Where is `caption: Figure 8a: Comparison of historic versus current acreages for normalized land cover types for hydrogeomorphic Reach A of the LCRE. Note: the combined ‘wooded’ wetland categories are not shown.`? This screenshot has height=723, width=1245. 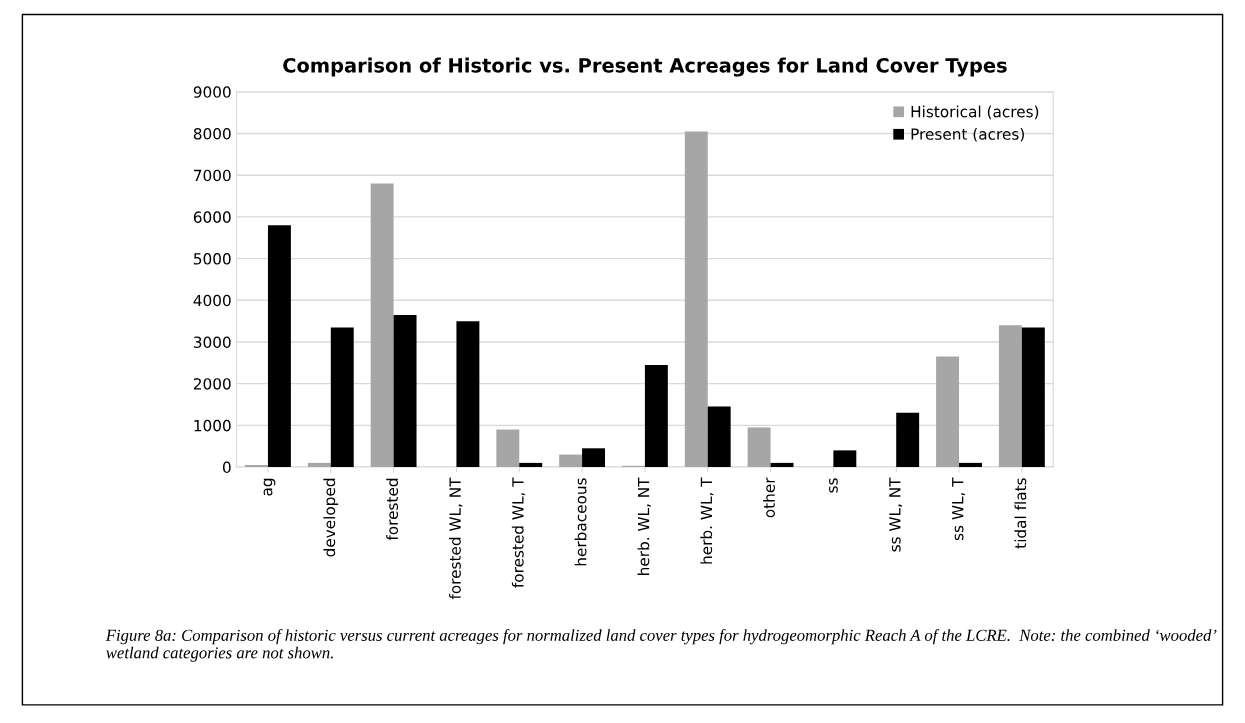
caption: Figure 8a: Comparison of historic versus current acreages for normalized land cover types for hydrogeomorphic Reach A of the LCRE. Note: the combined ‘wooded’ wetland categories are not shown. is located at coordinates (661, 645).